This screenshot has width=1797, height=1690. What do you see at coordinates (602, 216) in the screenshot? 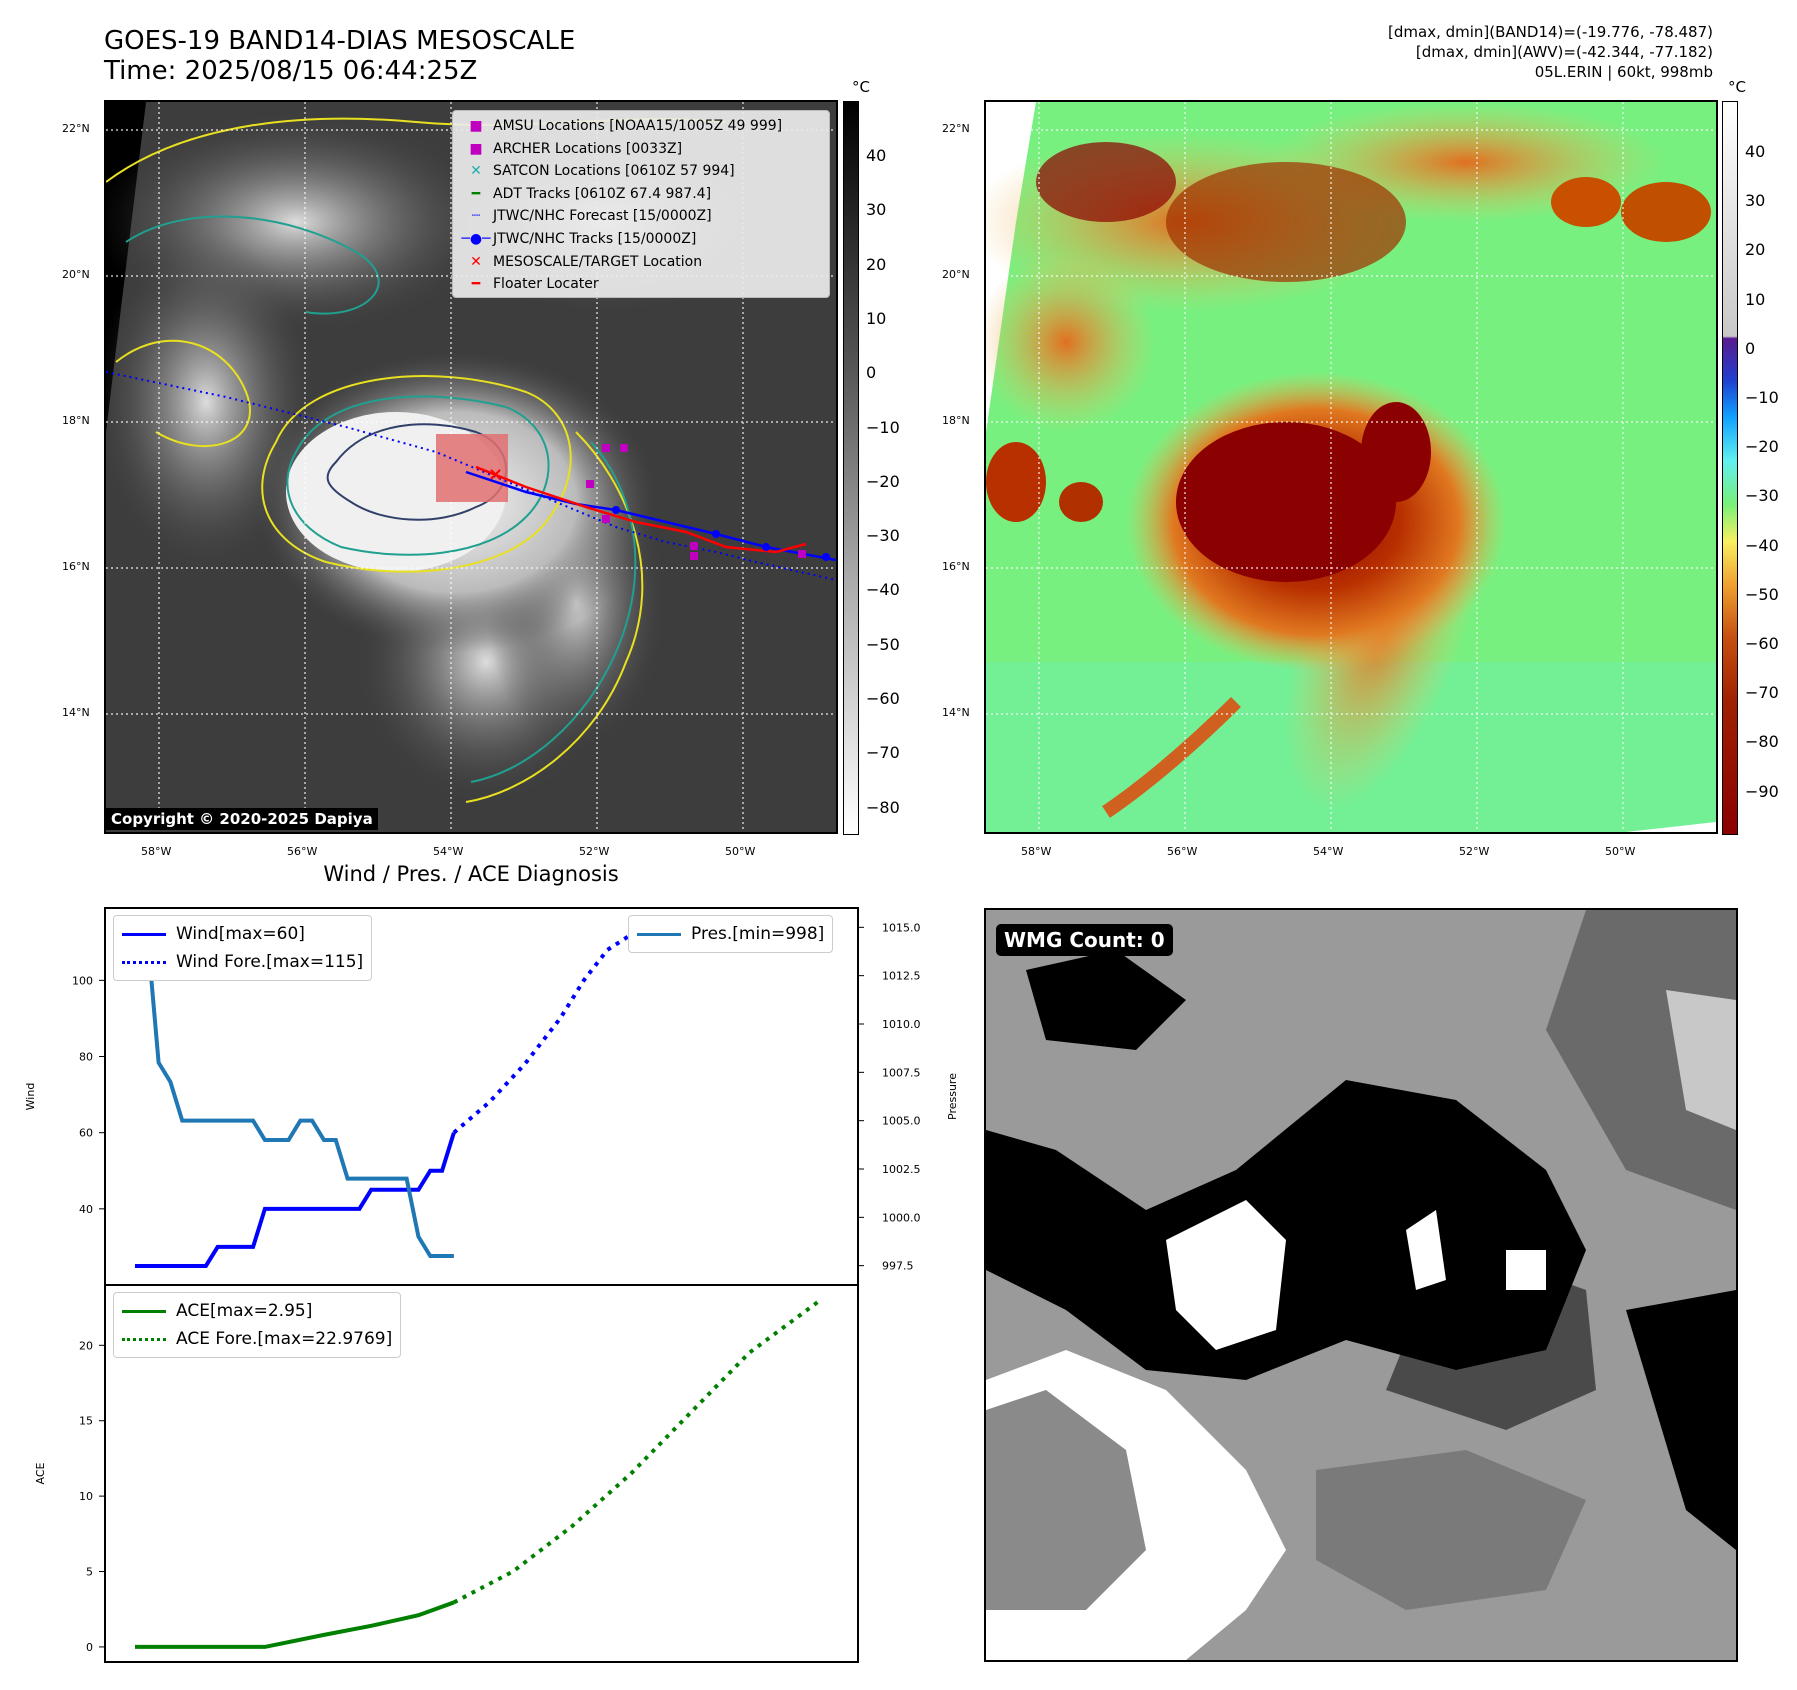
I see `legend-label: JTWC/NHC Forecast [15/0000Z]` at bounding box center [602, 216].